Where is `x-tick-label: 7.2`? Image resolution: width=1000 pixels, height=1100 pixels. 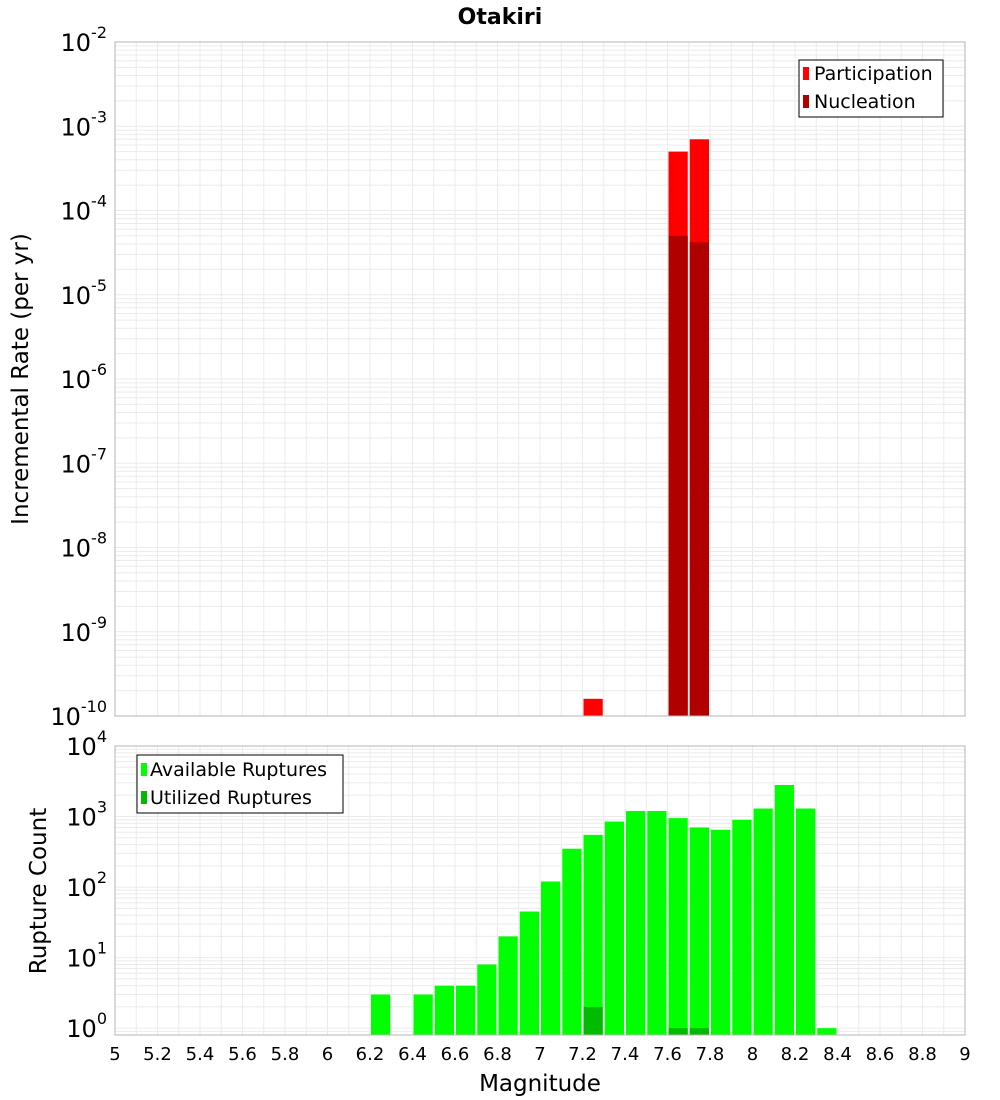 x-tick-label: 7.2 is located at coordinates (582, 1054).